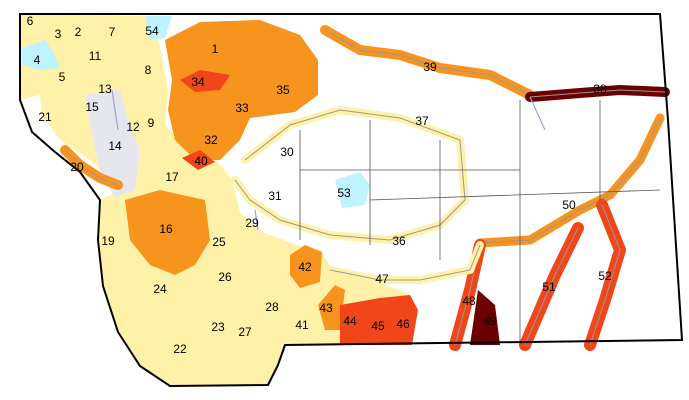 Image resolution: width=689 pixels, height=400 pixels. Describe the element at coordinates (78, 32) in the screenshot. I see `region-label-2: 2` at that location.